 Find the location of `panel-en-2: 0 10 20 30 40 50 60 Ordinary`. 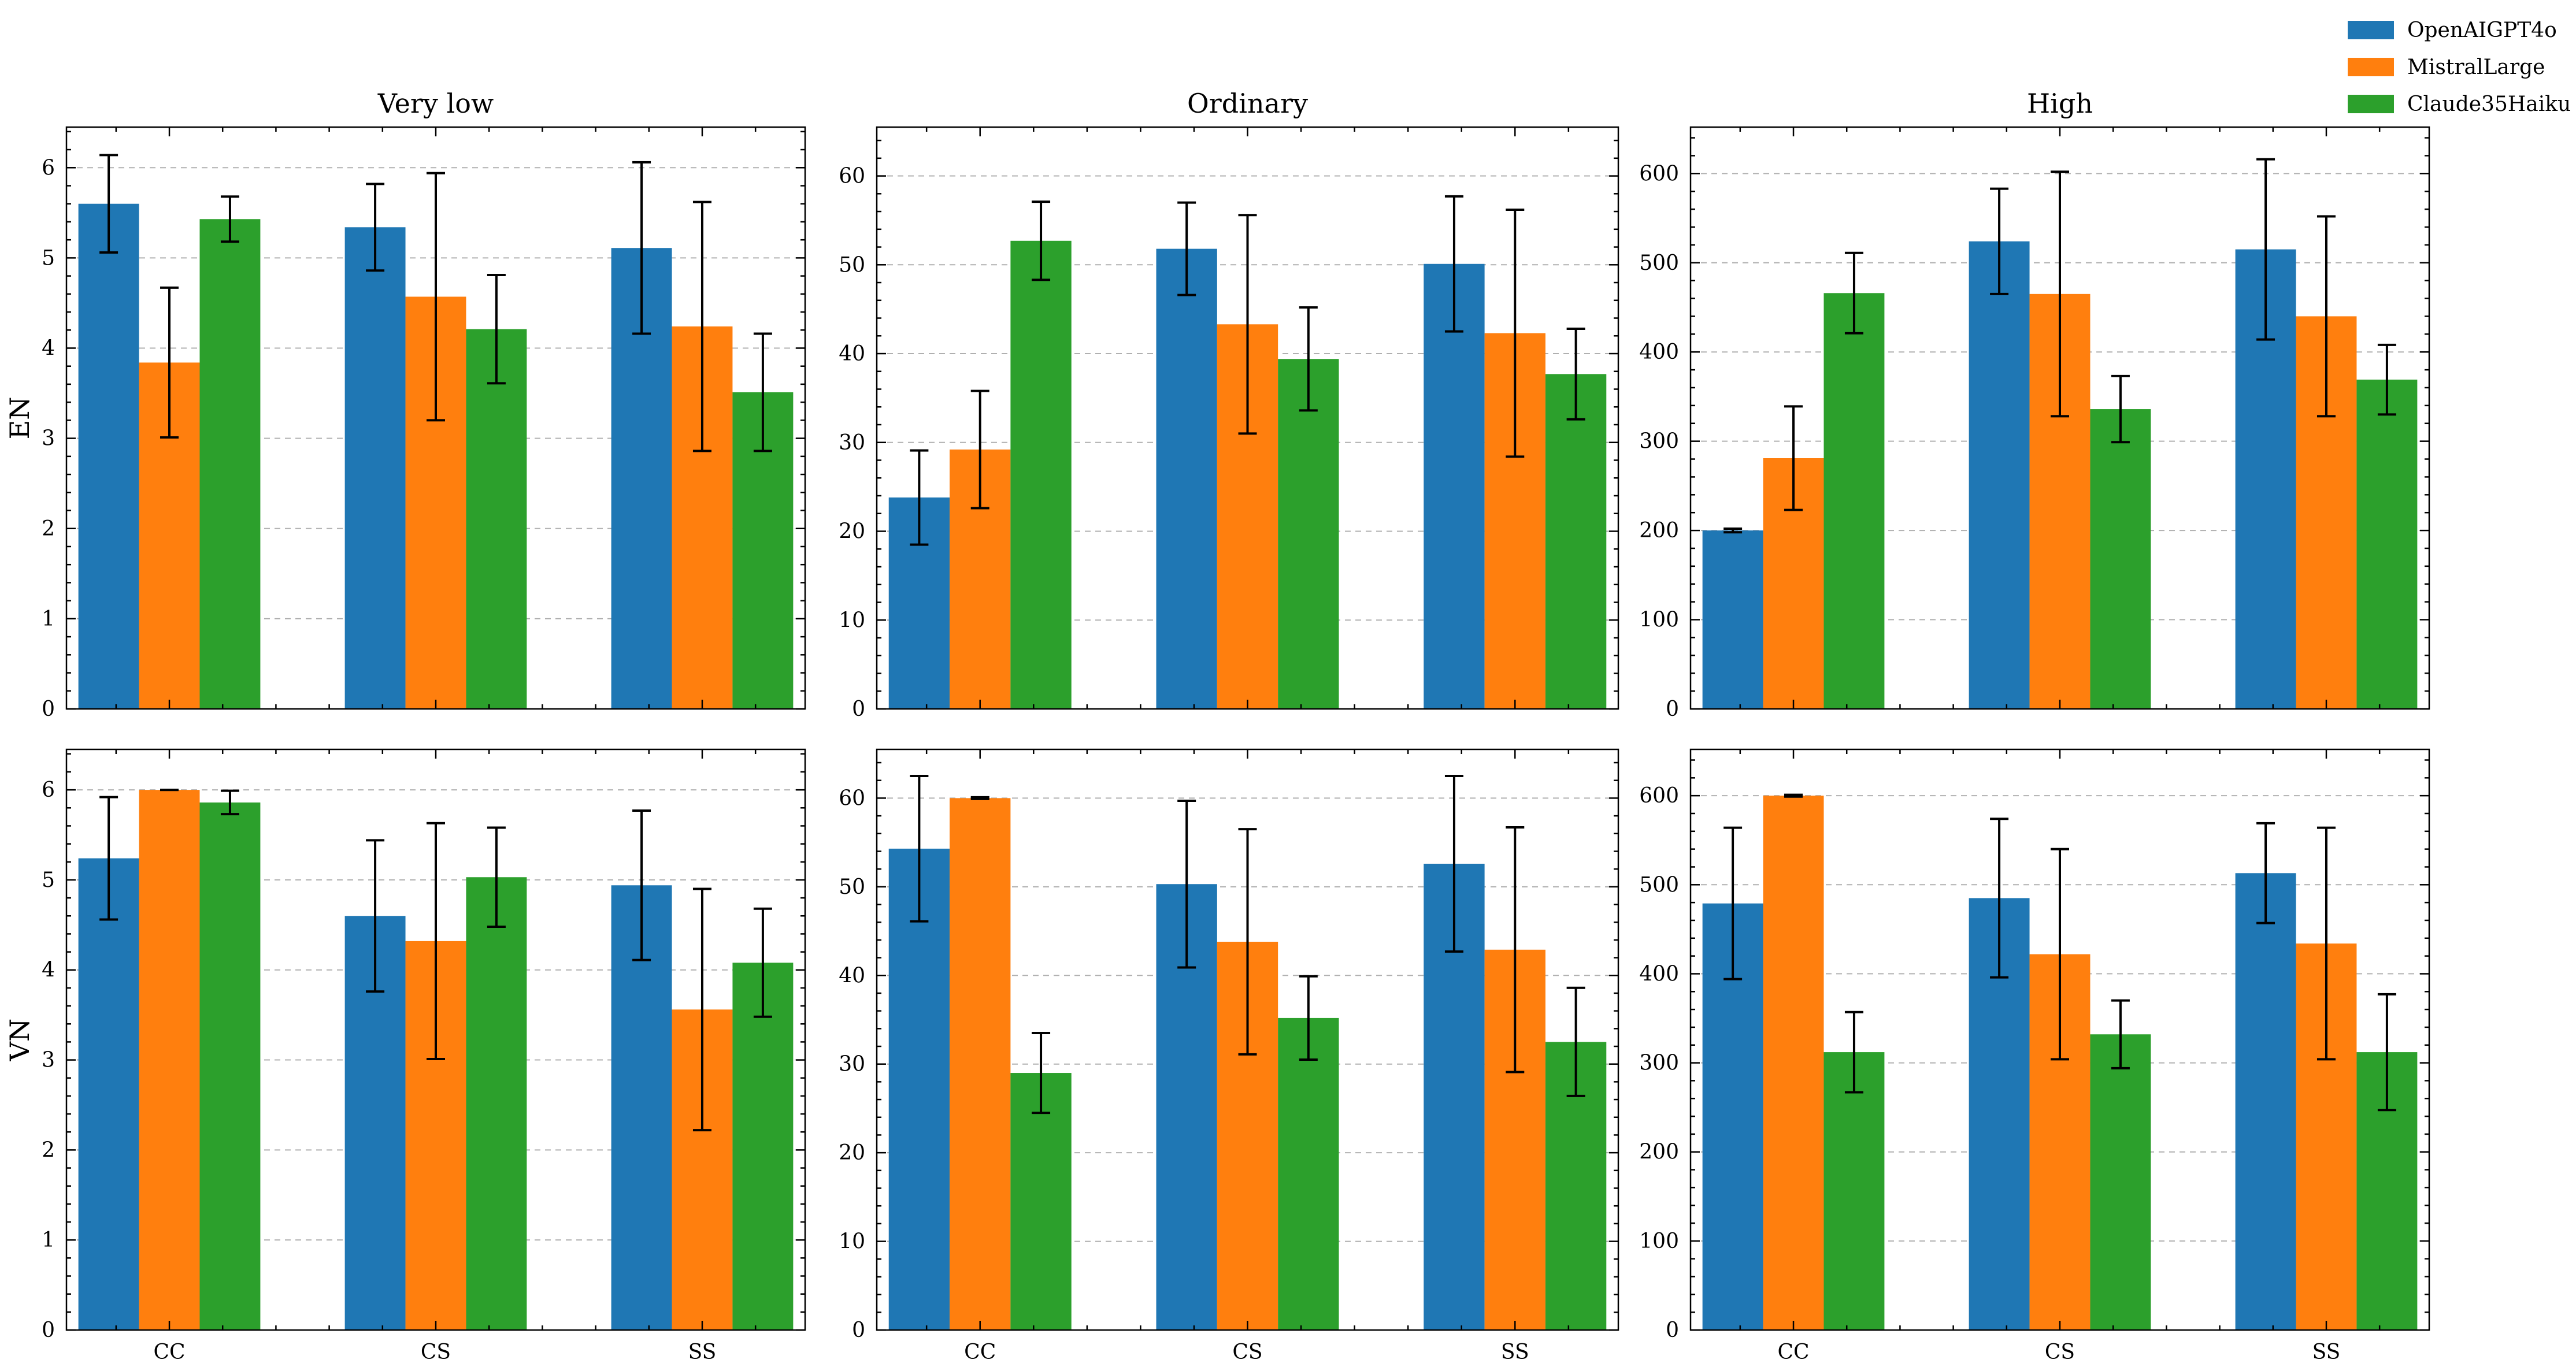

panel-en-2: 0 10 20 30 40 50 60 Ordinary is located at coordinates (1229, 404).